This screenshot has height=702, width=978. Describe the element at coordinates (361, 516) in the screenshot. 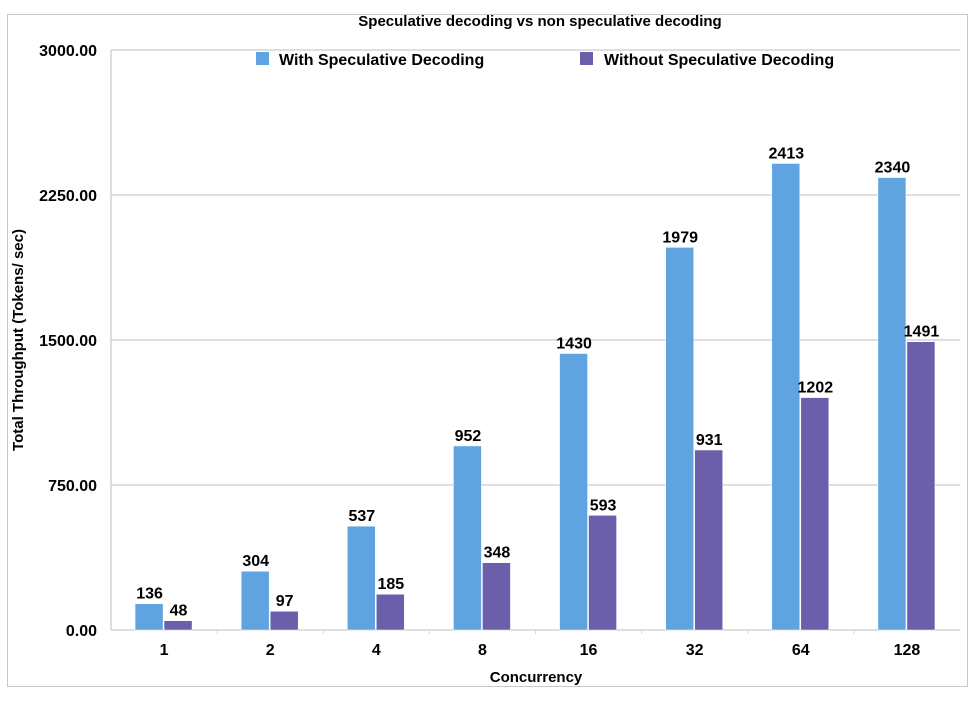

I see `data-label: 537` at that location.